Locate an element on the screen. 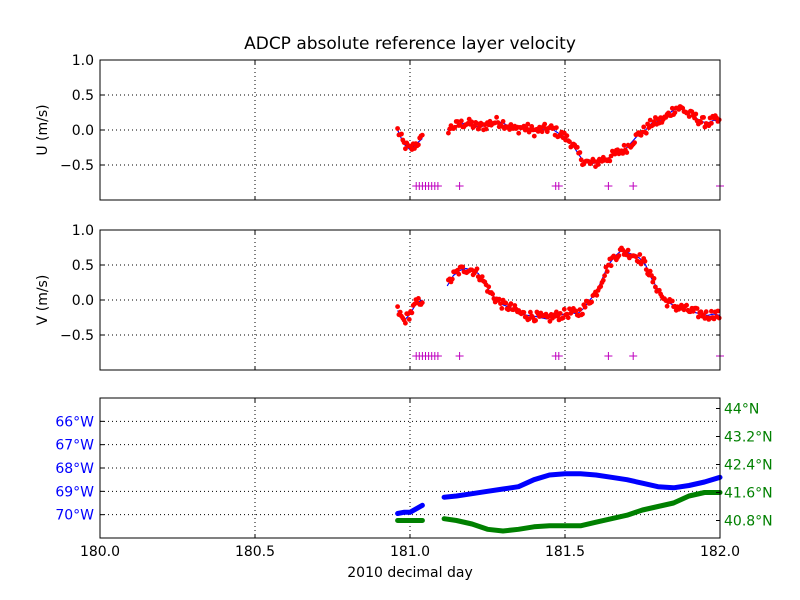 The height and width of the screenshot is (600, 800). longitude-tick-label: 66°W is located at coordinates (74, 422).